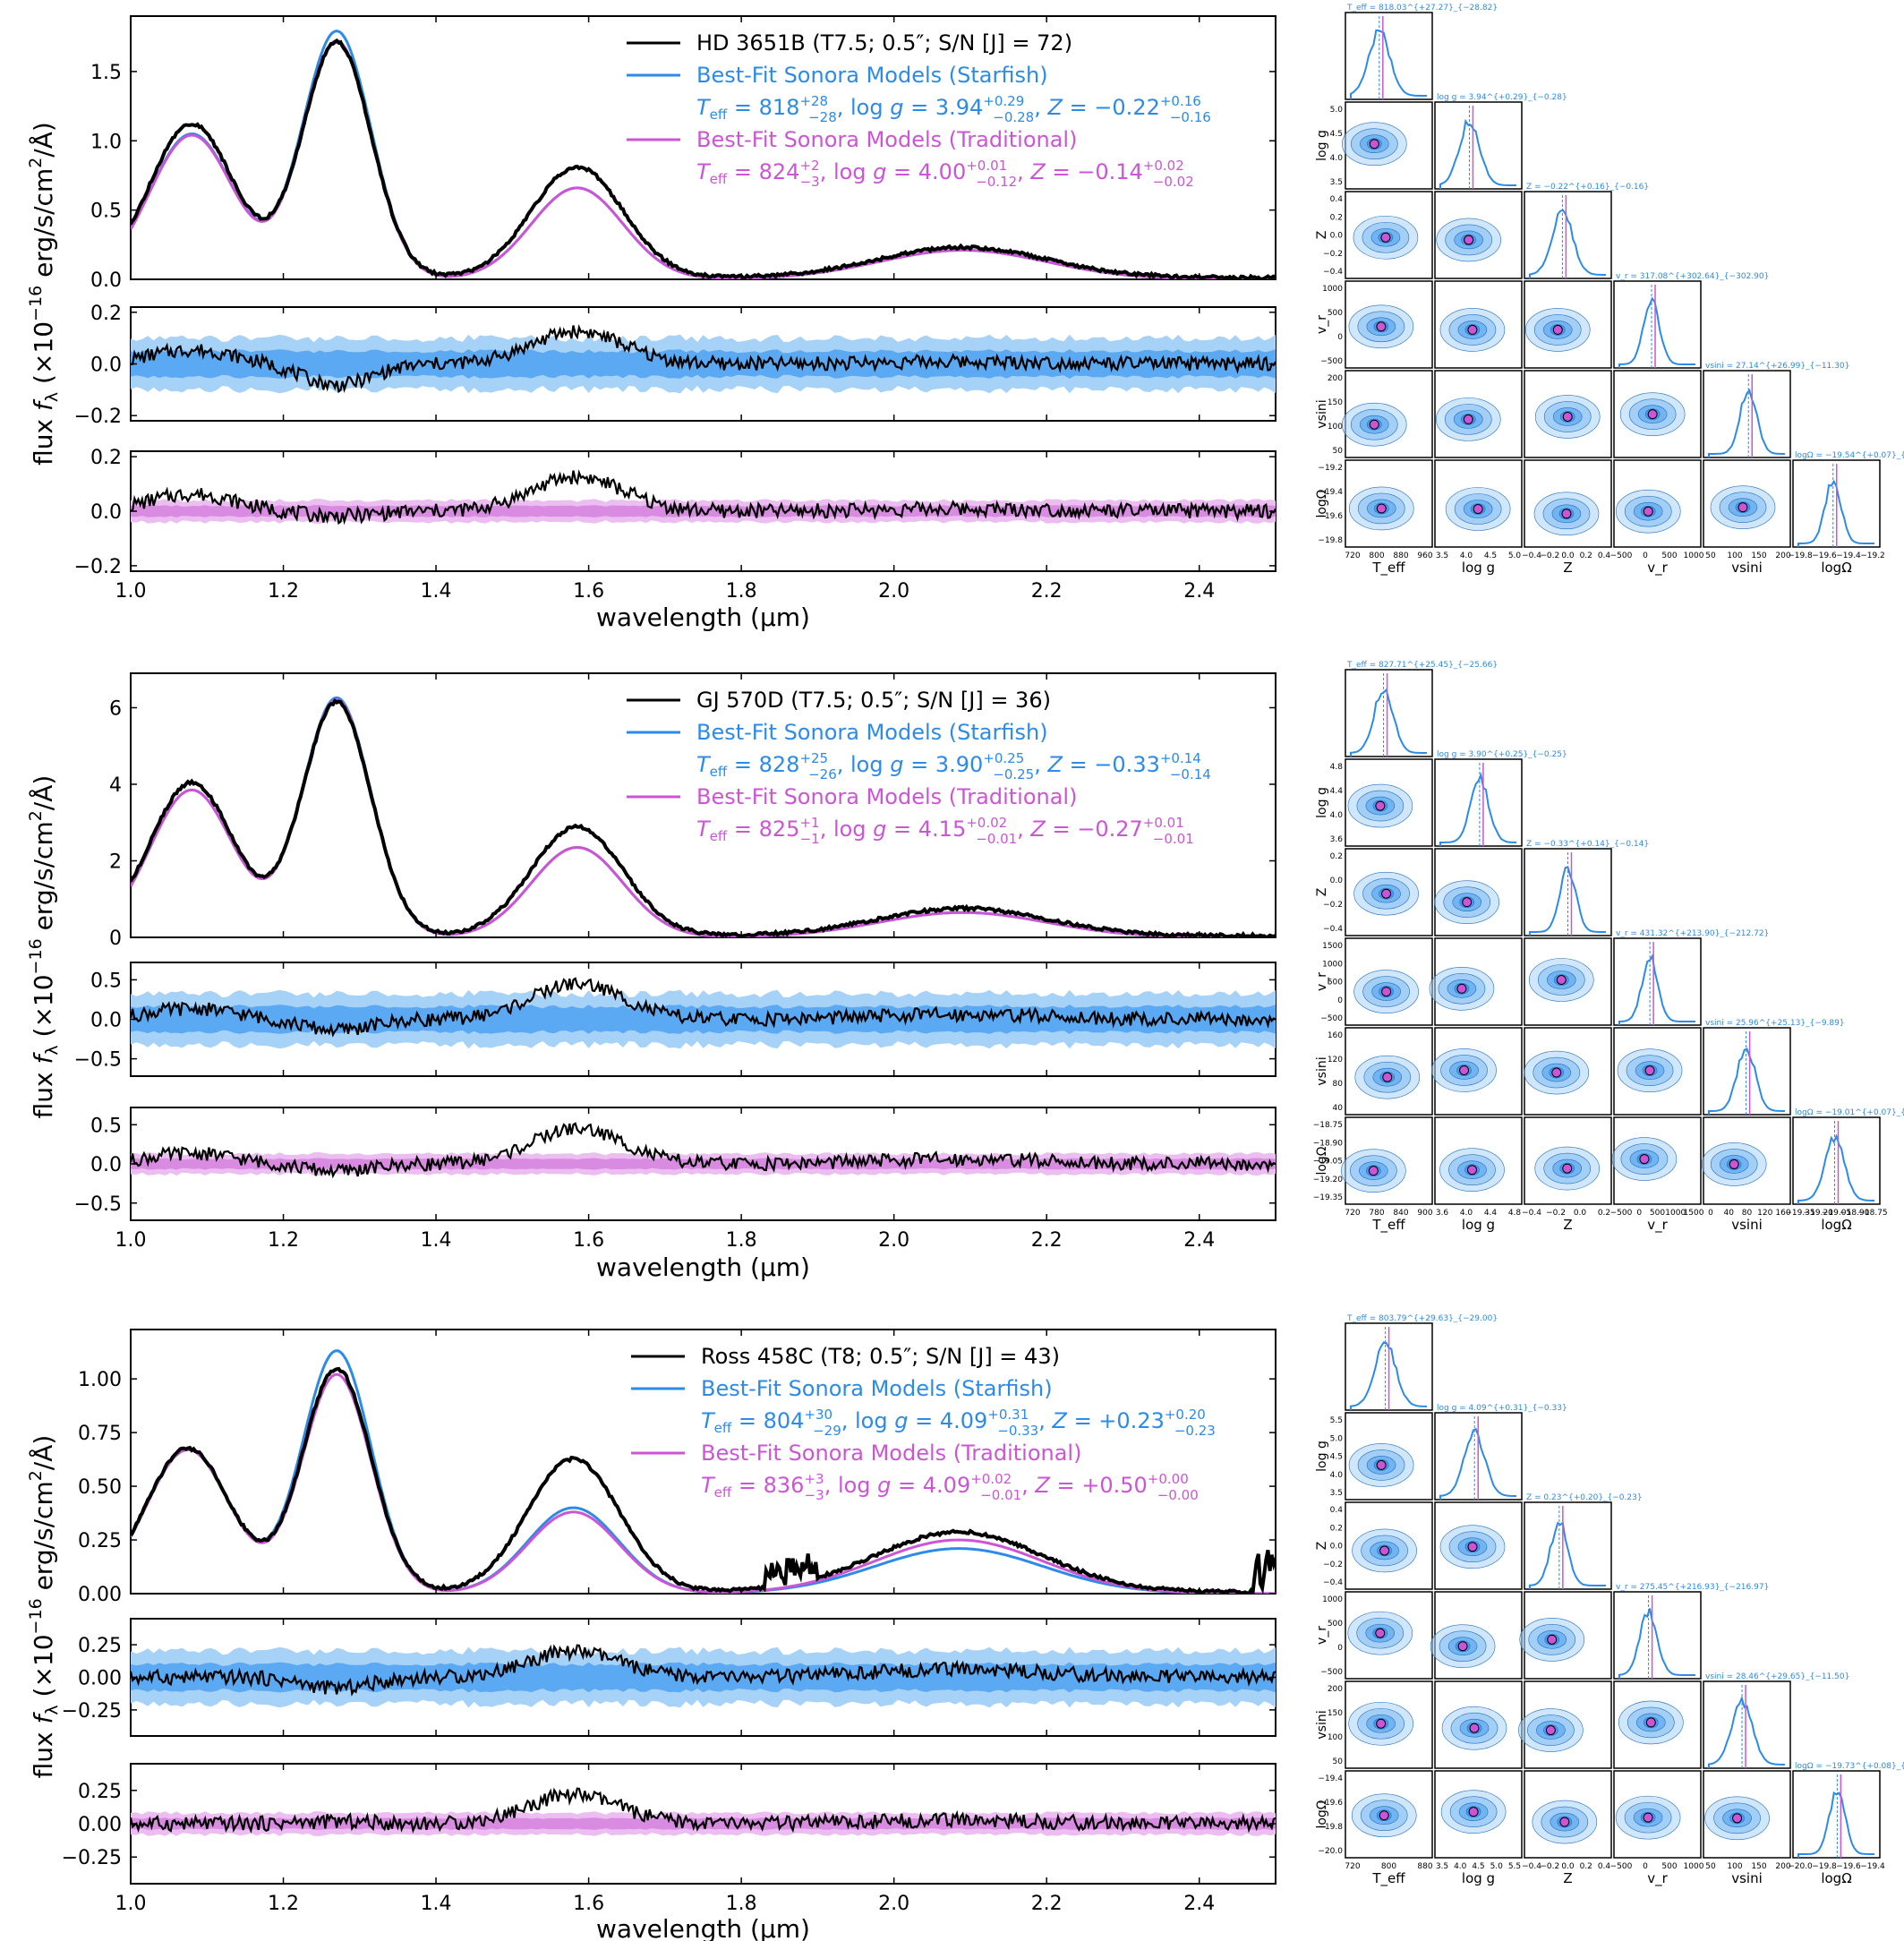 This screenshot has height=1941, width=1904. What do you see at coordinates (1337, 158) in the screenshot?
I see `corner-y-tick-label: 4.0` at bounding box center [1337, 158].